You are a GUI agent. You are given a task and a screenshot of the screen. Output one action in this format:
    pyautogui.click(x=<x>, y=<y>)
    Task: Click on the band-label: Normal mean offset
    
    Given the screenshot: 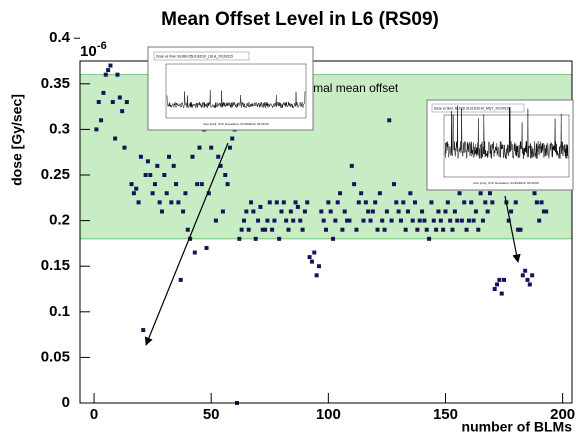 What is the action you would take?
    pyautogui.click(x=346, y=88)
    